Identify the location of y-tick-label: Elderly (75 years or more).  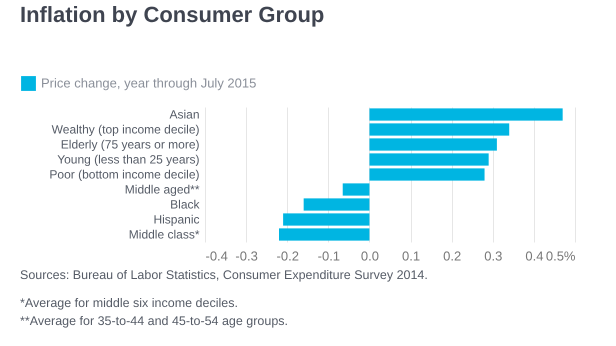
(130, 145).